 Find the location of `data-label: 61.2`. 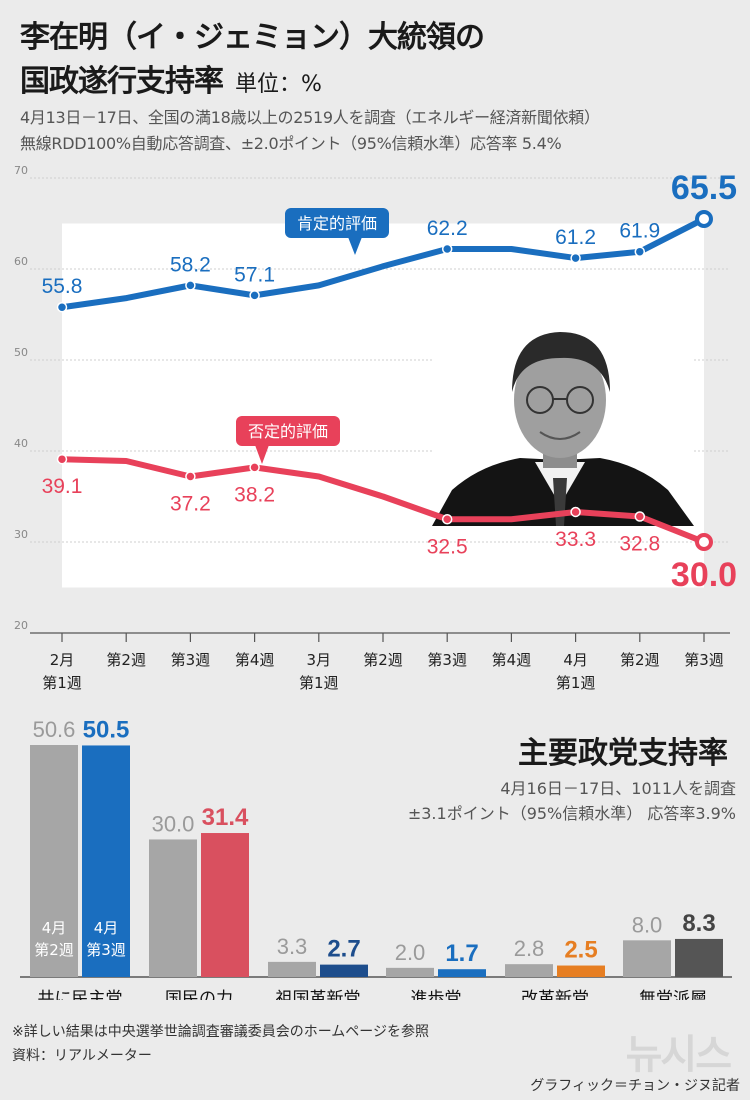

data-label: 61.2 is located at coordinates (575, 237).